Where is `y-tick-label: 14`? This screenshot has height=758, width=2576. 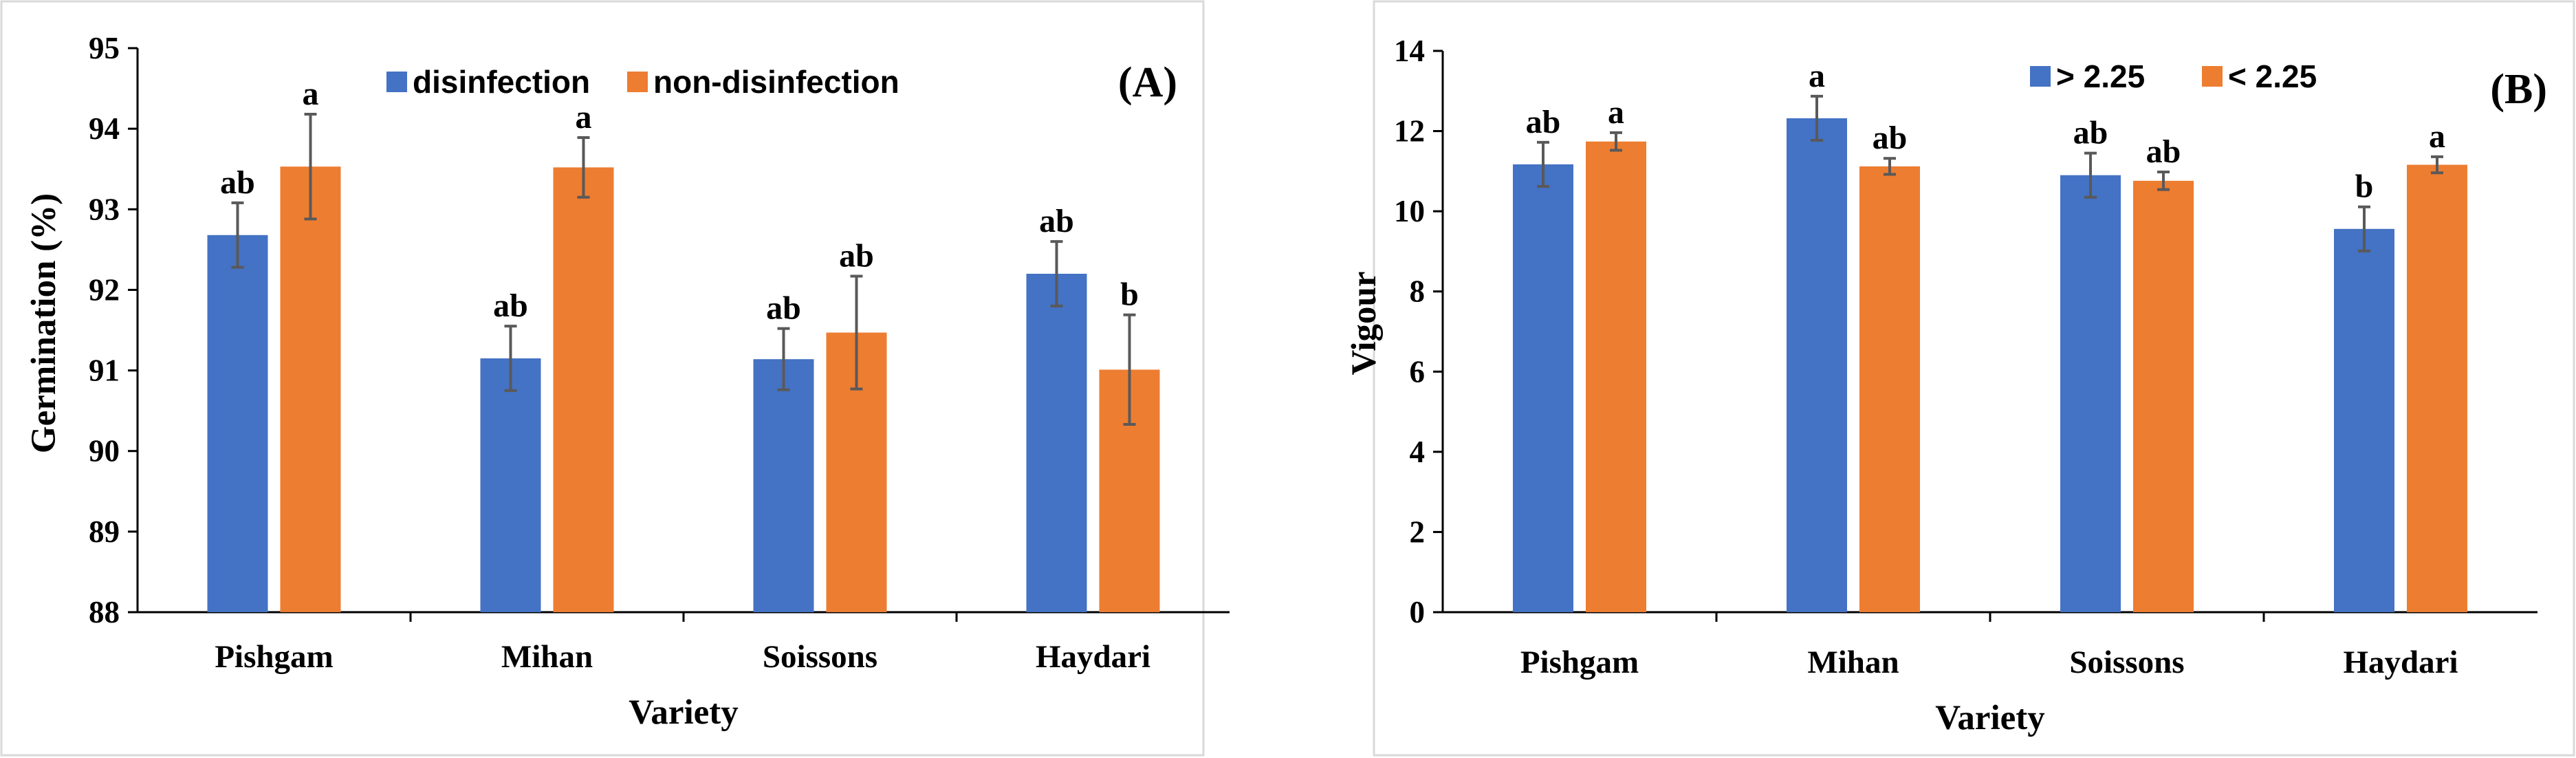 y-tick-label: 14 is located at coordinates (1409, 51).